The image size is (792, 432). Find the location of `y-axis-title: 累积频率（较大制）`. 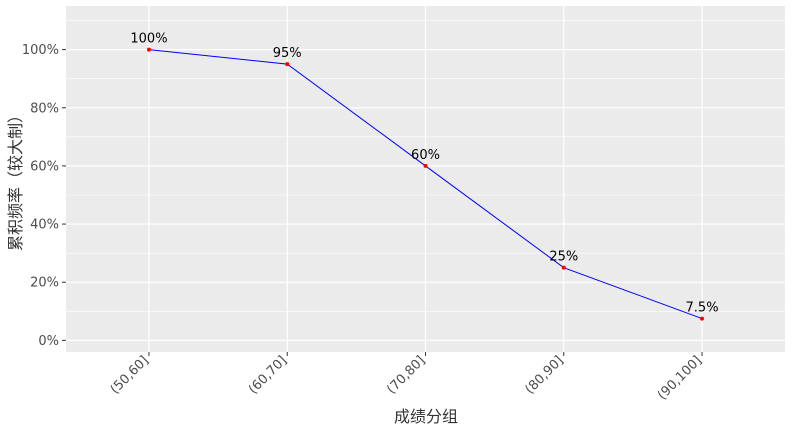

y-axis-title: 累积频率（较大制） is located at coordinates (15, 179).